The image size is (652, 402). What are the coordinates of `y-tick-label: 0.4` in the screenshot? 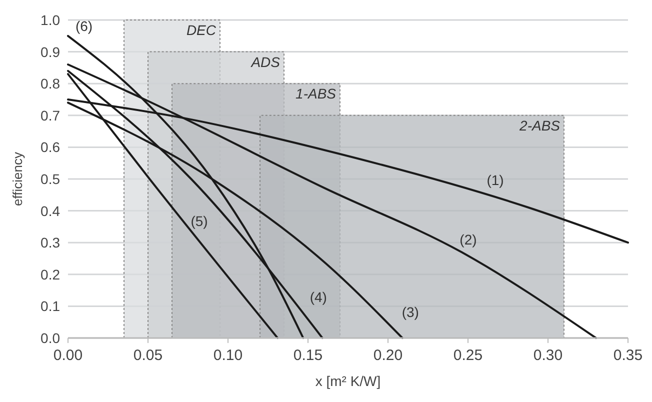 It's located at (50, 210).